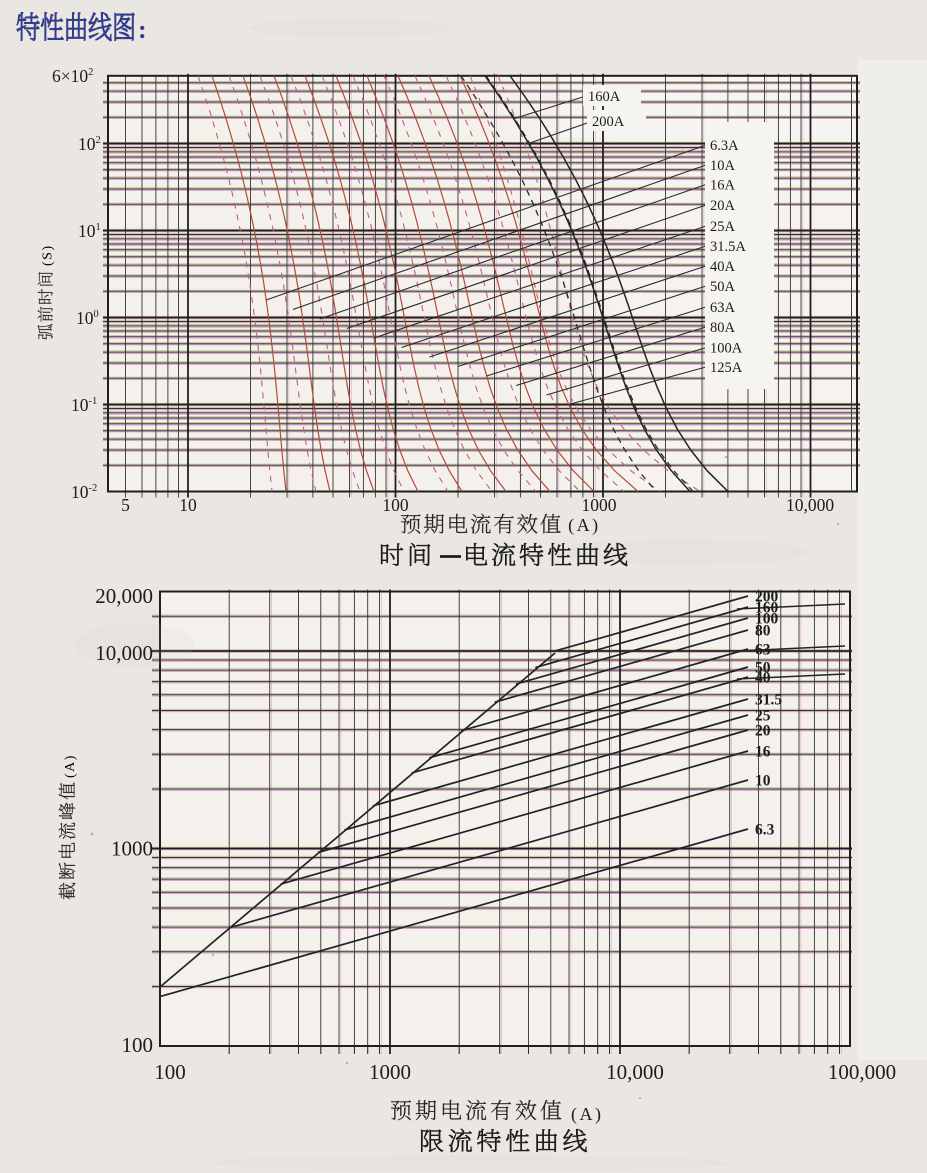  I want to click on svg-text: 160A, so click(604, 97).